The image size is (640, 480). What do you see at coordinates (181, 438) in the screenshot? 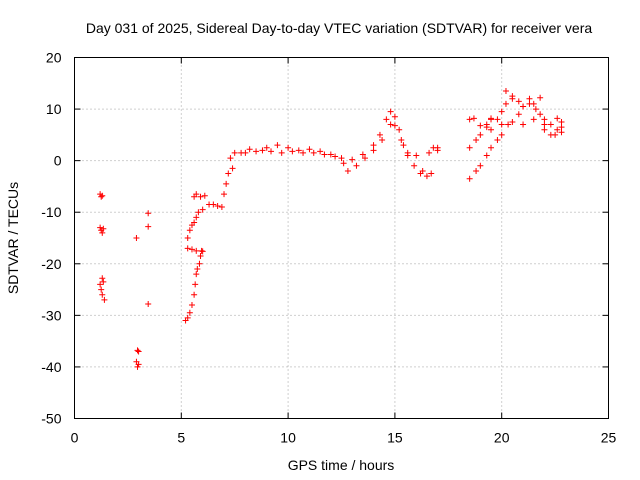
I see `x-tick-label: 5` at bounding box center [181, 438].